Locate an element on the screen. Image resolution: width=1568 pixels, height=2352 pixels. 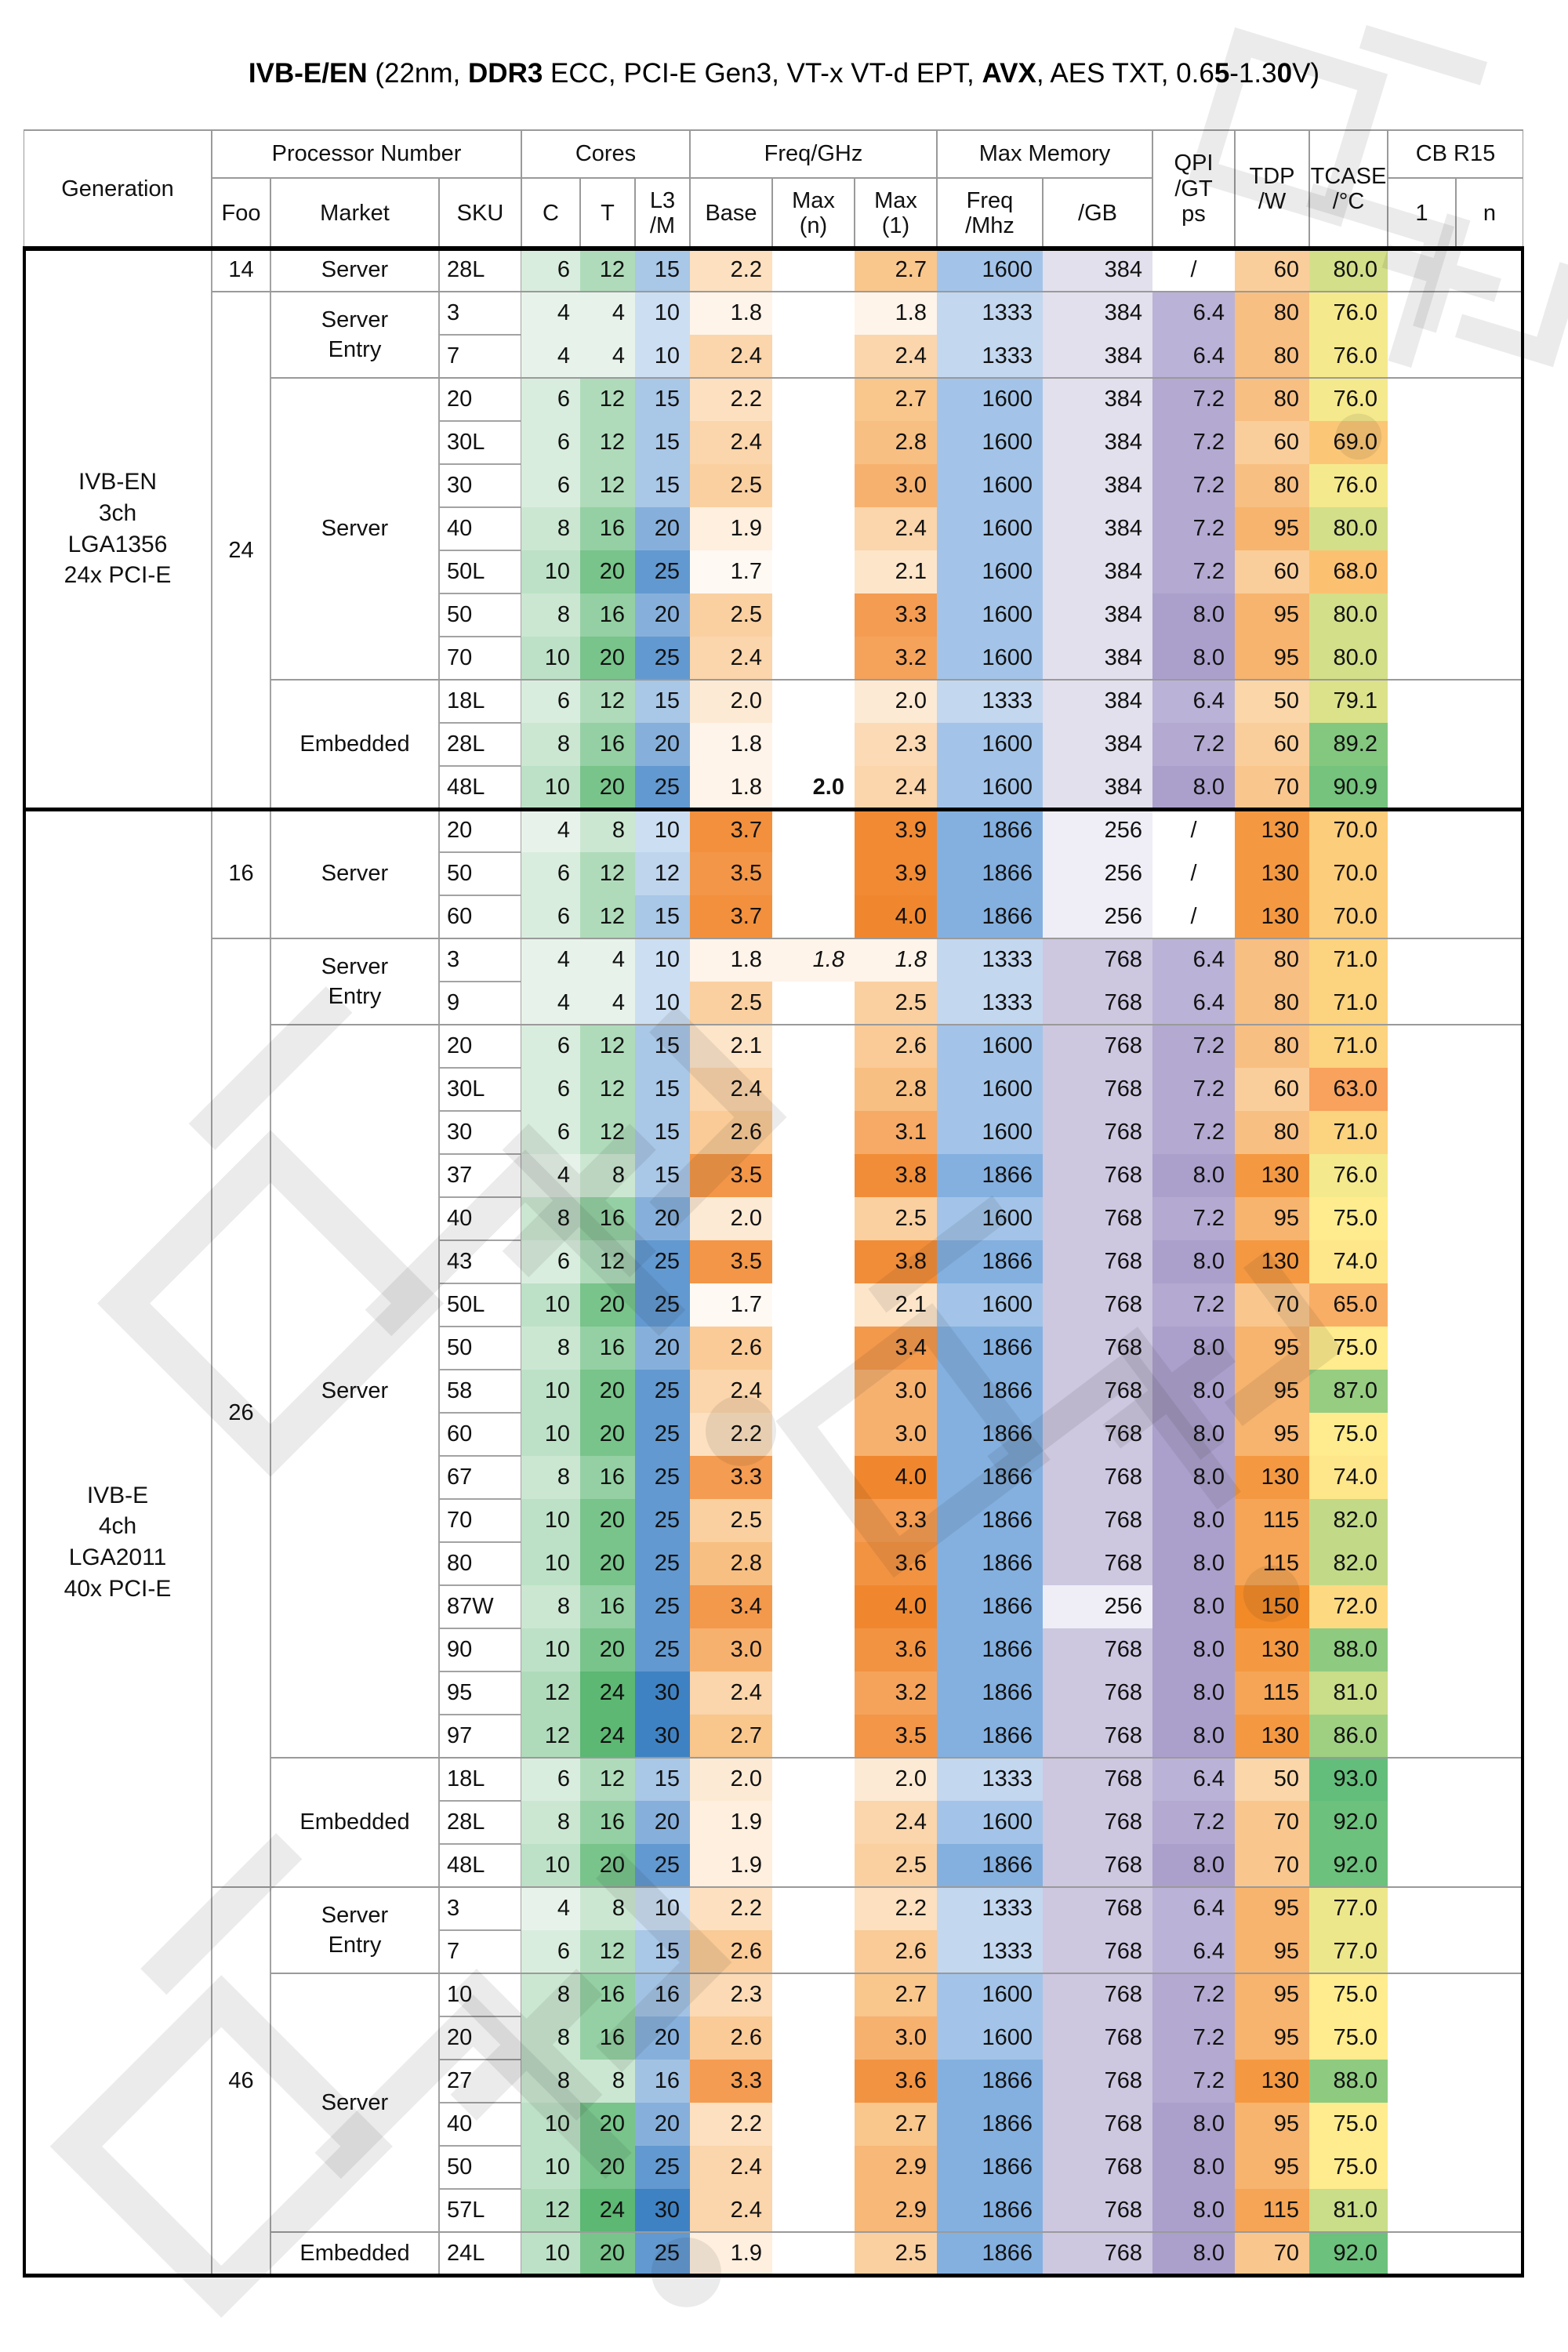
cell-tcase: 88.0 is located at coordinates (1348, 2081).